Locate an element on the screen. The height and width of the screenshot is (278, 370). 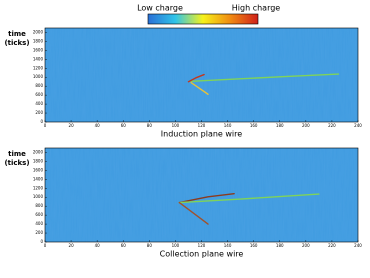
x-axis-label: Collection plane wire is located at coordinates (202, 254).